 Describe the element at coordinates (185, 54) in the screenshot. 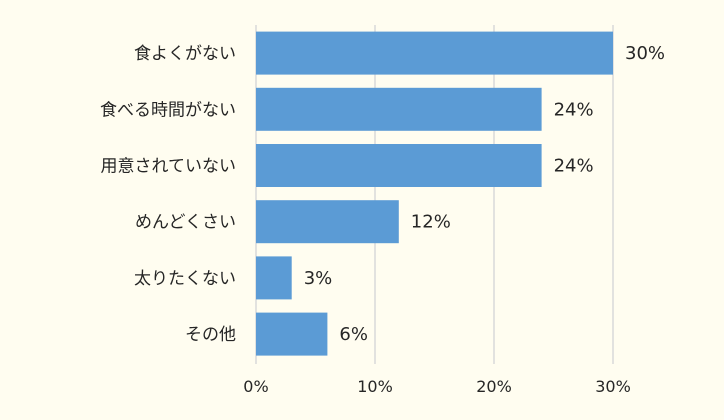

I see `category-label: 食よくがない` at that location.